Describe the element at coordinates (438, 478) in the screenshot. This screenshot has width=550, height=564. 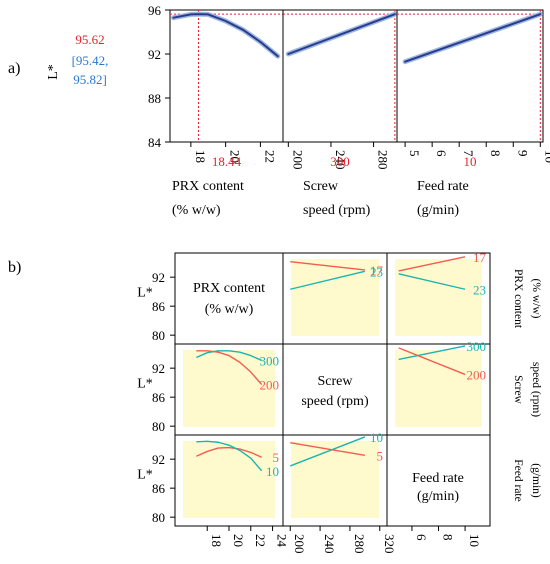
I see `diagonal-factor-label: Feed rate` at that location.